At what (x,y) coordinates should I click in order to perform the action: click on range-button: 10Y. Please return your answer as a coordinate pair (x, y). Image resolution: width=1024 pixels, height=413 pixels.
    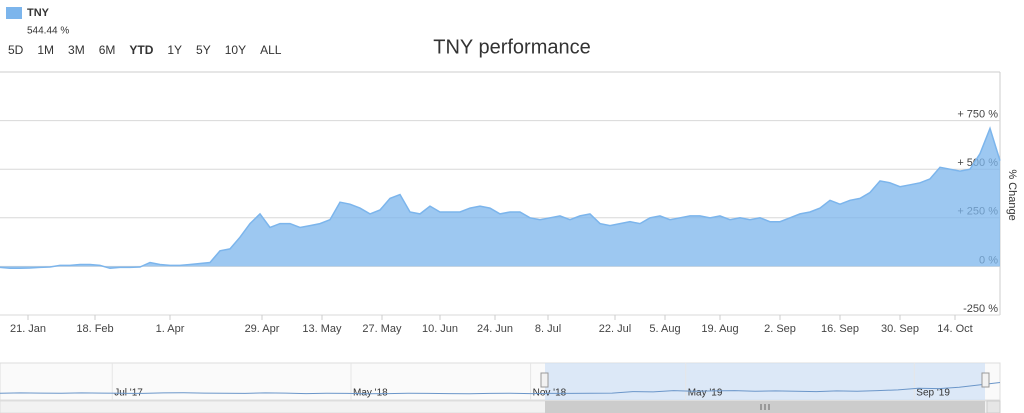
    Looking at the image, I should click on (235, 50).